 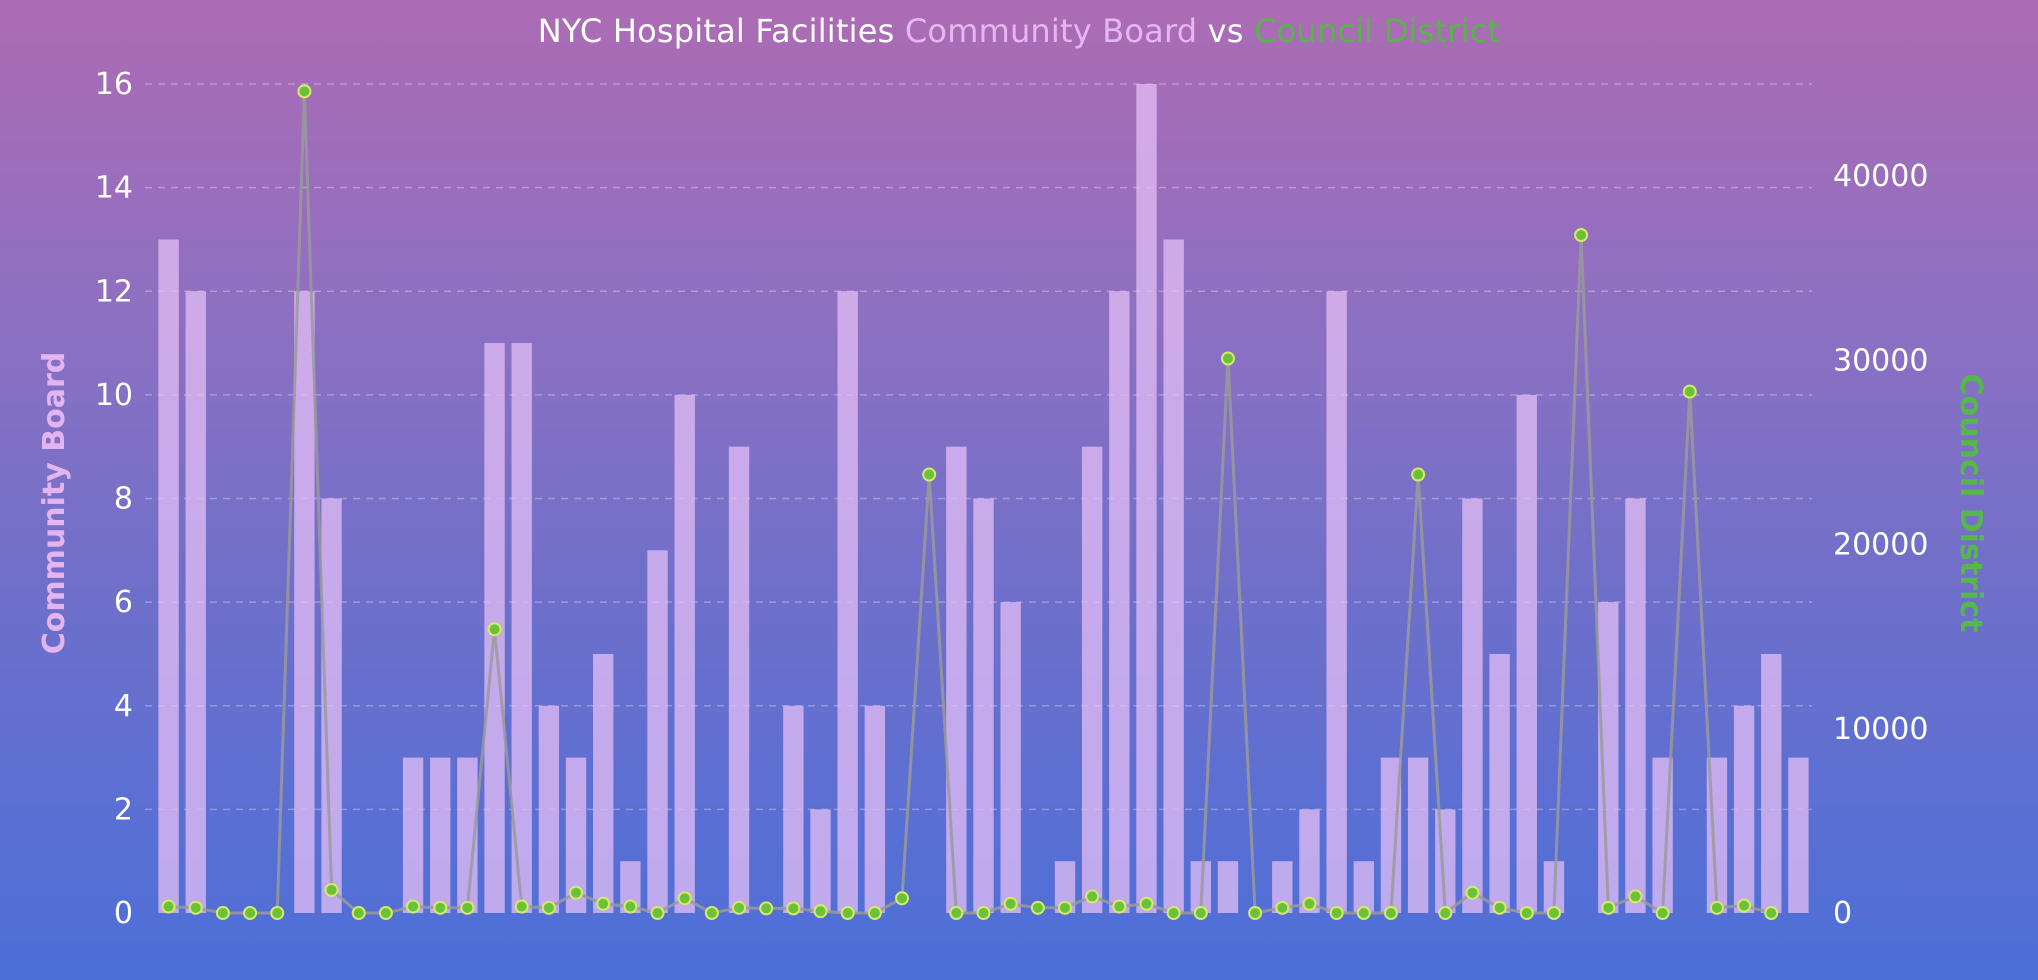 I want to click on y-tick-label: 2, so click(x=123, y=809).